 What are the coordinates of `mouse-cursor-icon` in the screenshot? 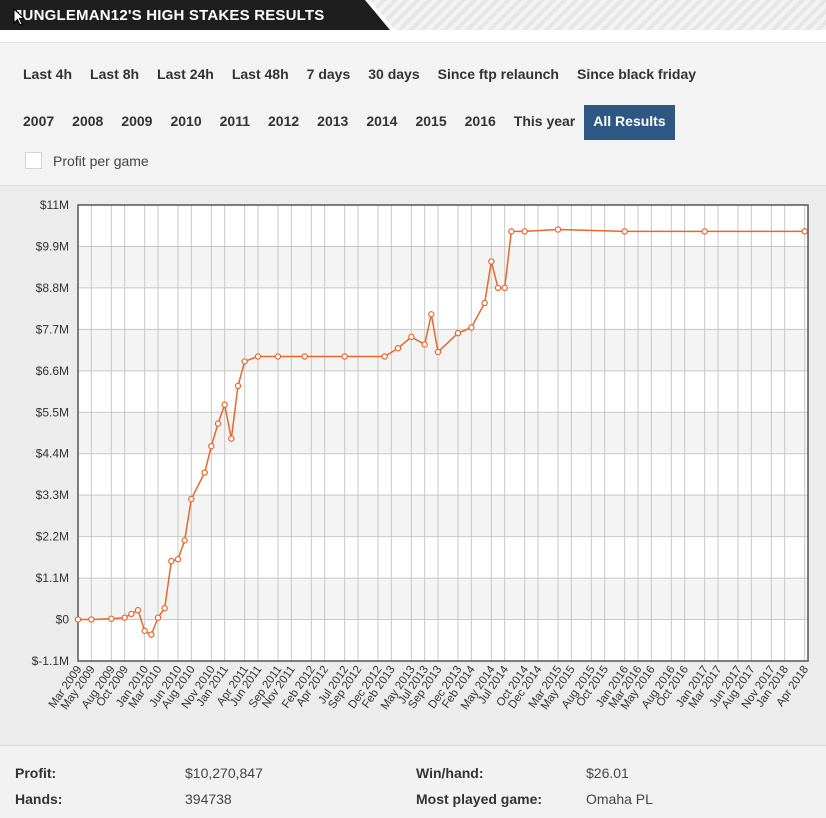 It's located at (19, 17).